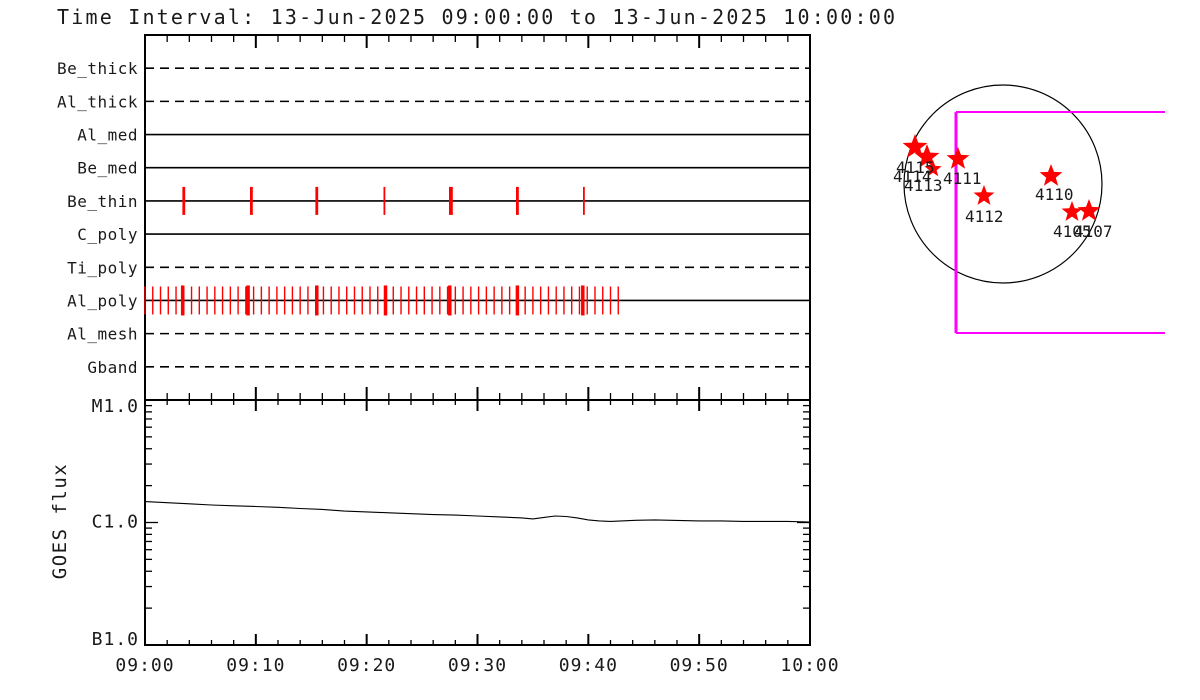 The width and height of the screenshot is (1200, 700). What do you see at coordinates (699, 665) in the screenshot?
I see `x-tick-label: 09:50` at bounding box center [699, 665].